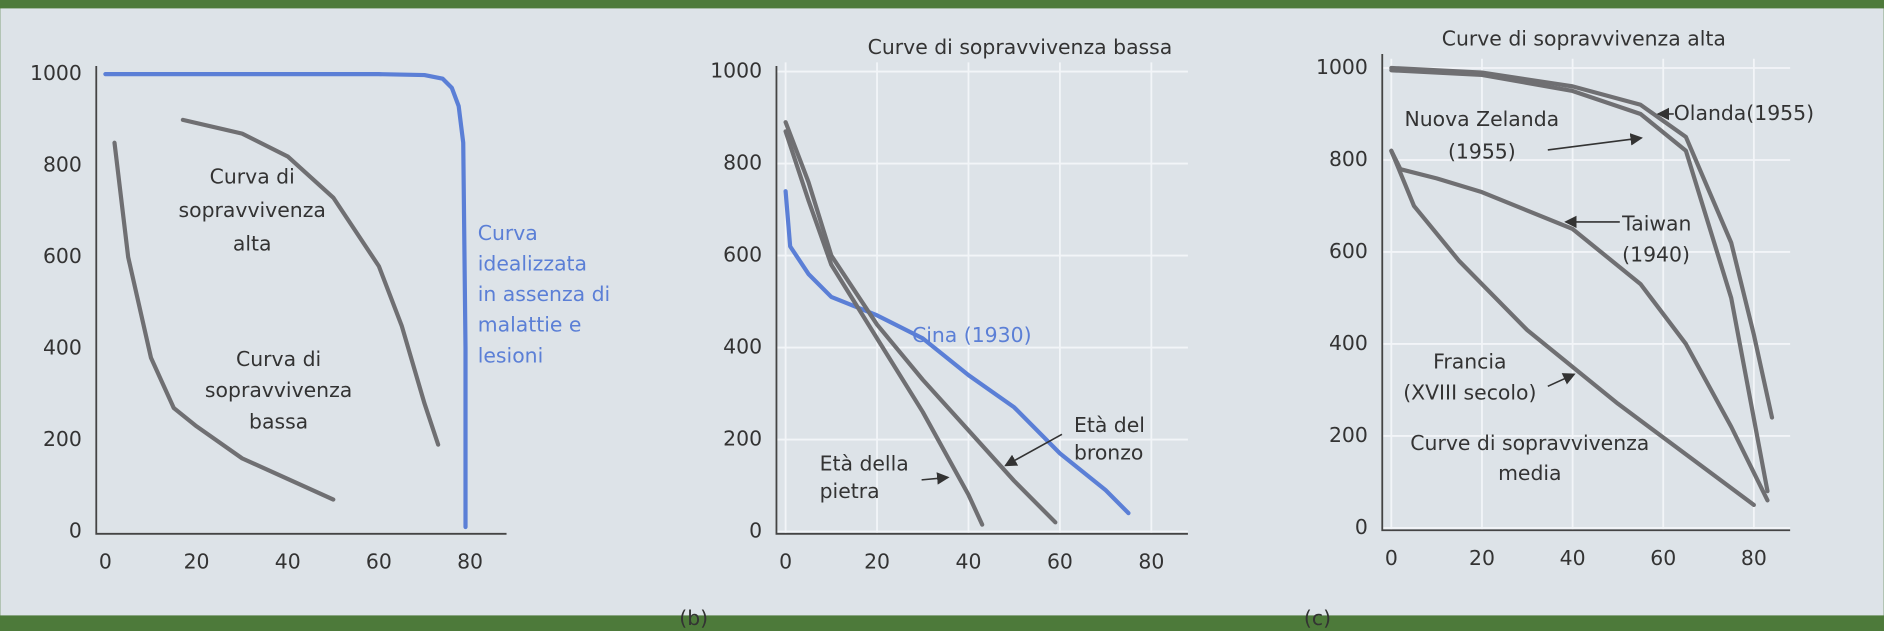 Image resolution: width=1884 pixels, height=631 pixels. I want to click on curve-label: Cina (1930), so click(972, 335).